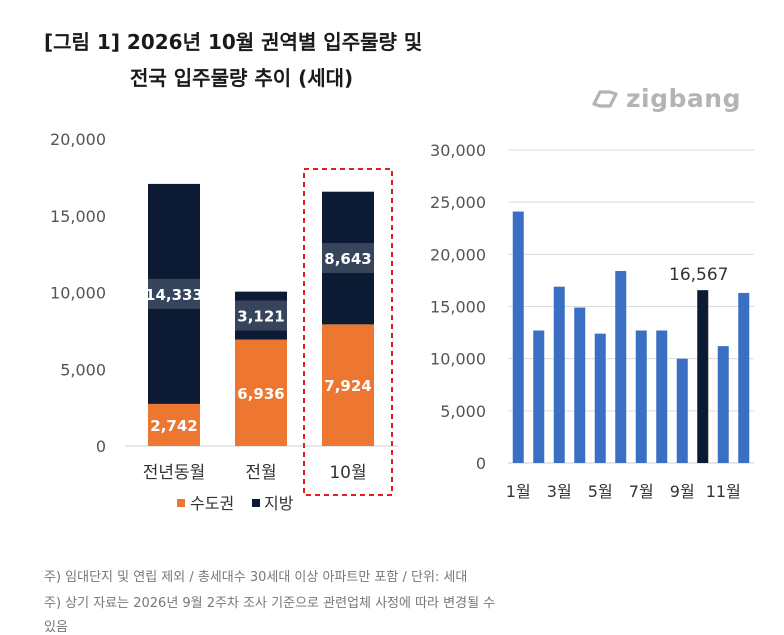 This screenshot has width=784, height=635. What do you see at coordinates (181, 503) in the screenshot?
I see `legend-swatch-capital` at bounding box center [181, 503].